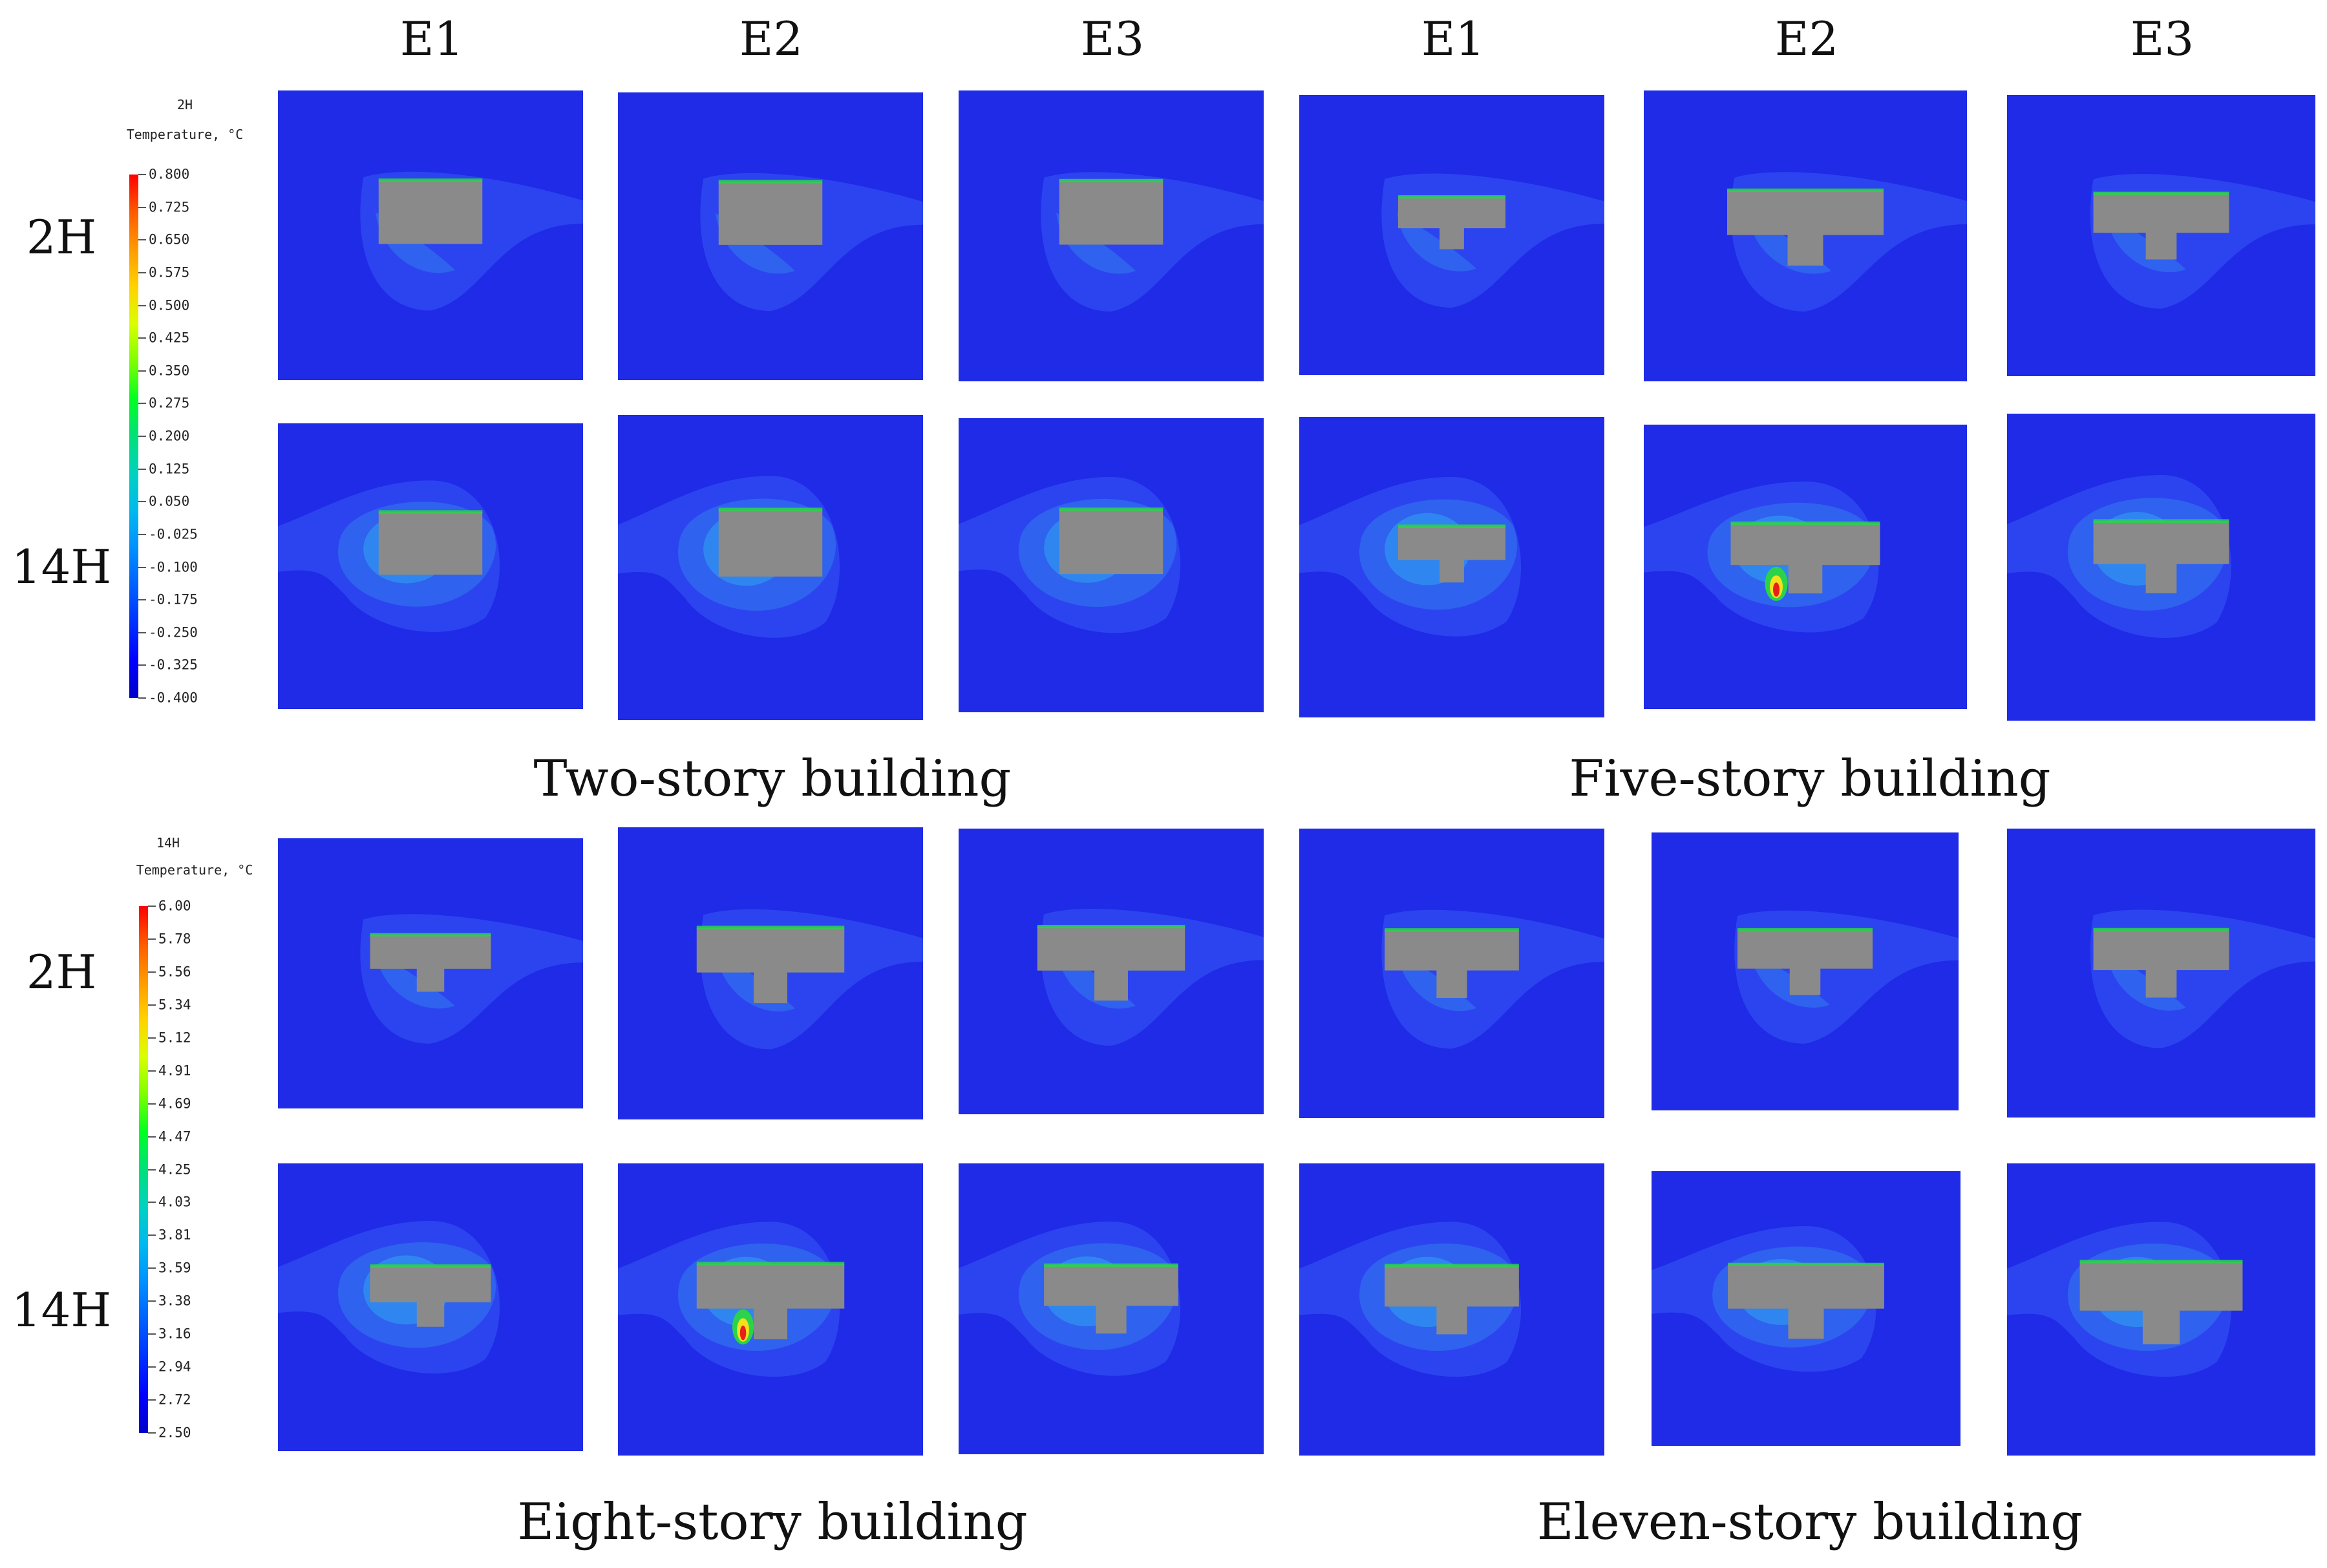  I want to click on legend-tick-label: 0.125, so click(170, 469).